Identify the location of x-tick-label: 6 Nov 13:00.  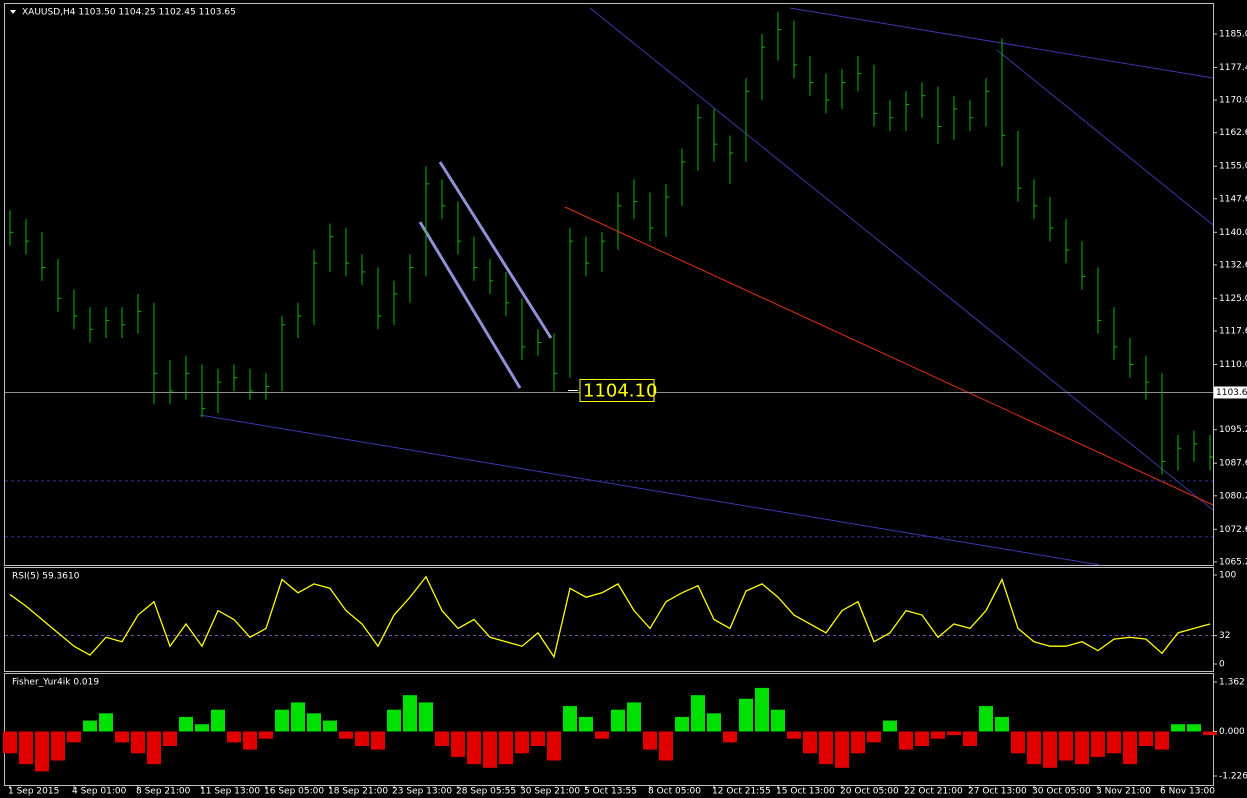
(1187, 792).